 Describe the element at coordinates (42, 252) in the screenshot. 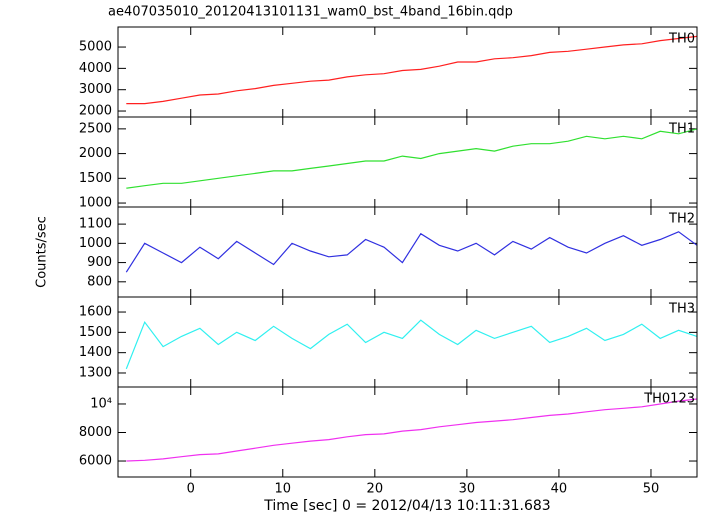

I see `y-axis-label: Counts/sec` at that location.